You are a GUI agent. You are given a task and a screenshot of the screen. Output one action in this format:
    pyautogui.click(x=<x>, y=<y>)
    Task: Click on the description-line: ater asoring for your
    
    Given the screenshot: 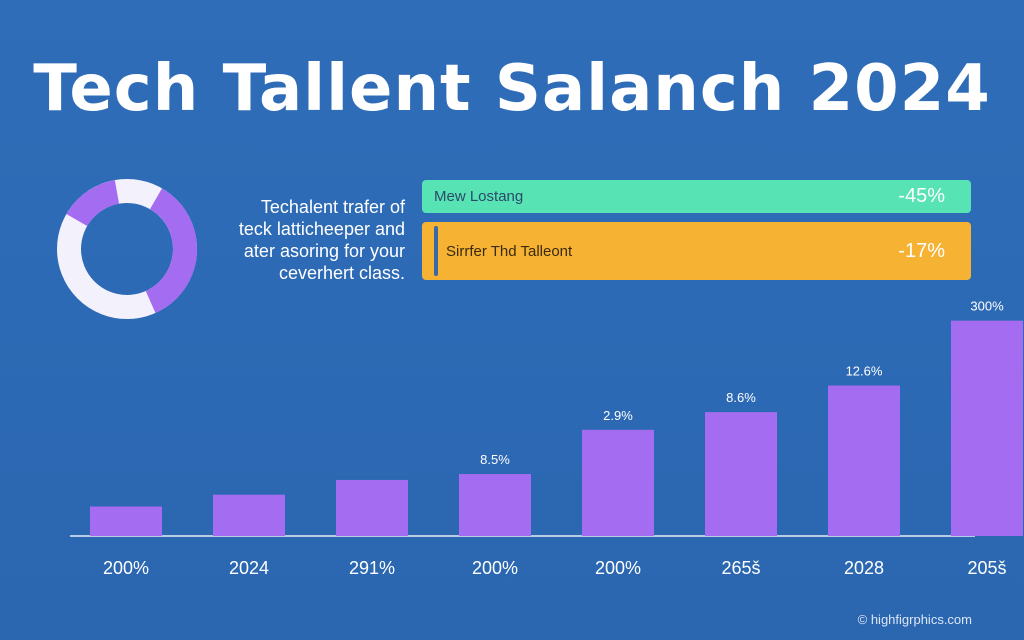 What is the action you would take?
    pyautogui.click(x=324, y=251)
    